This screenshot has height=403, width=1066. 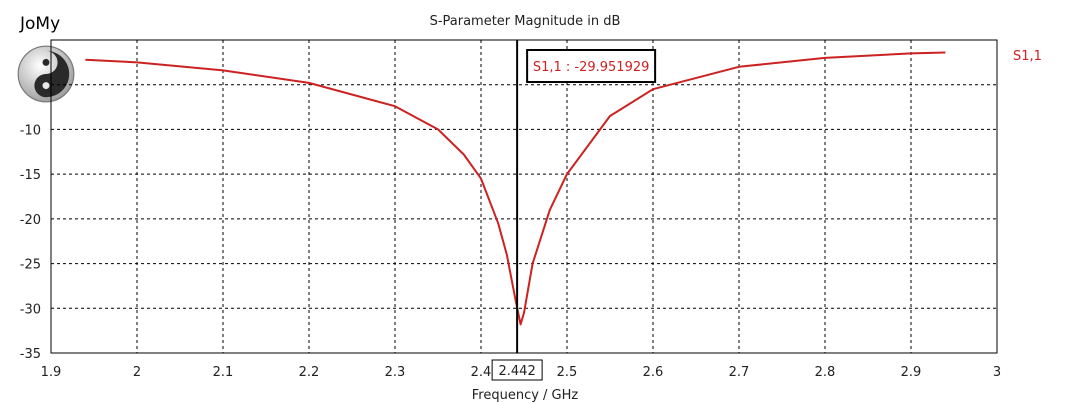 What do you see at coordinates (309, 372) in the screenshot?
I see `x-tick-label: 2.2` at bounding box center [309, 372].